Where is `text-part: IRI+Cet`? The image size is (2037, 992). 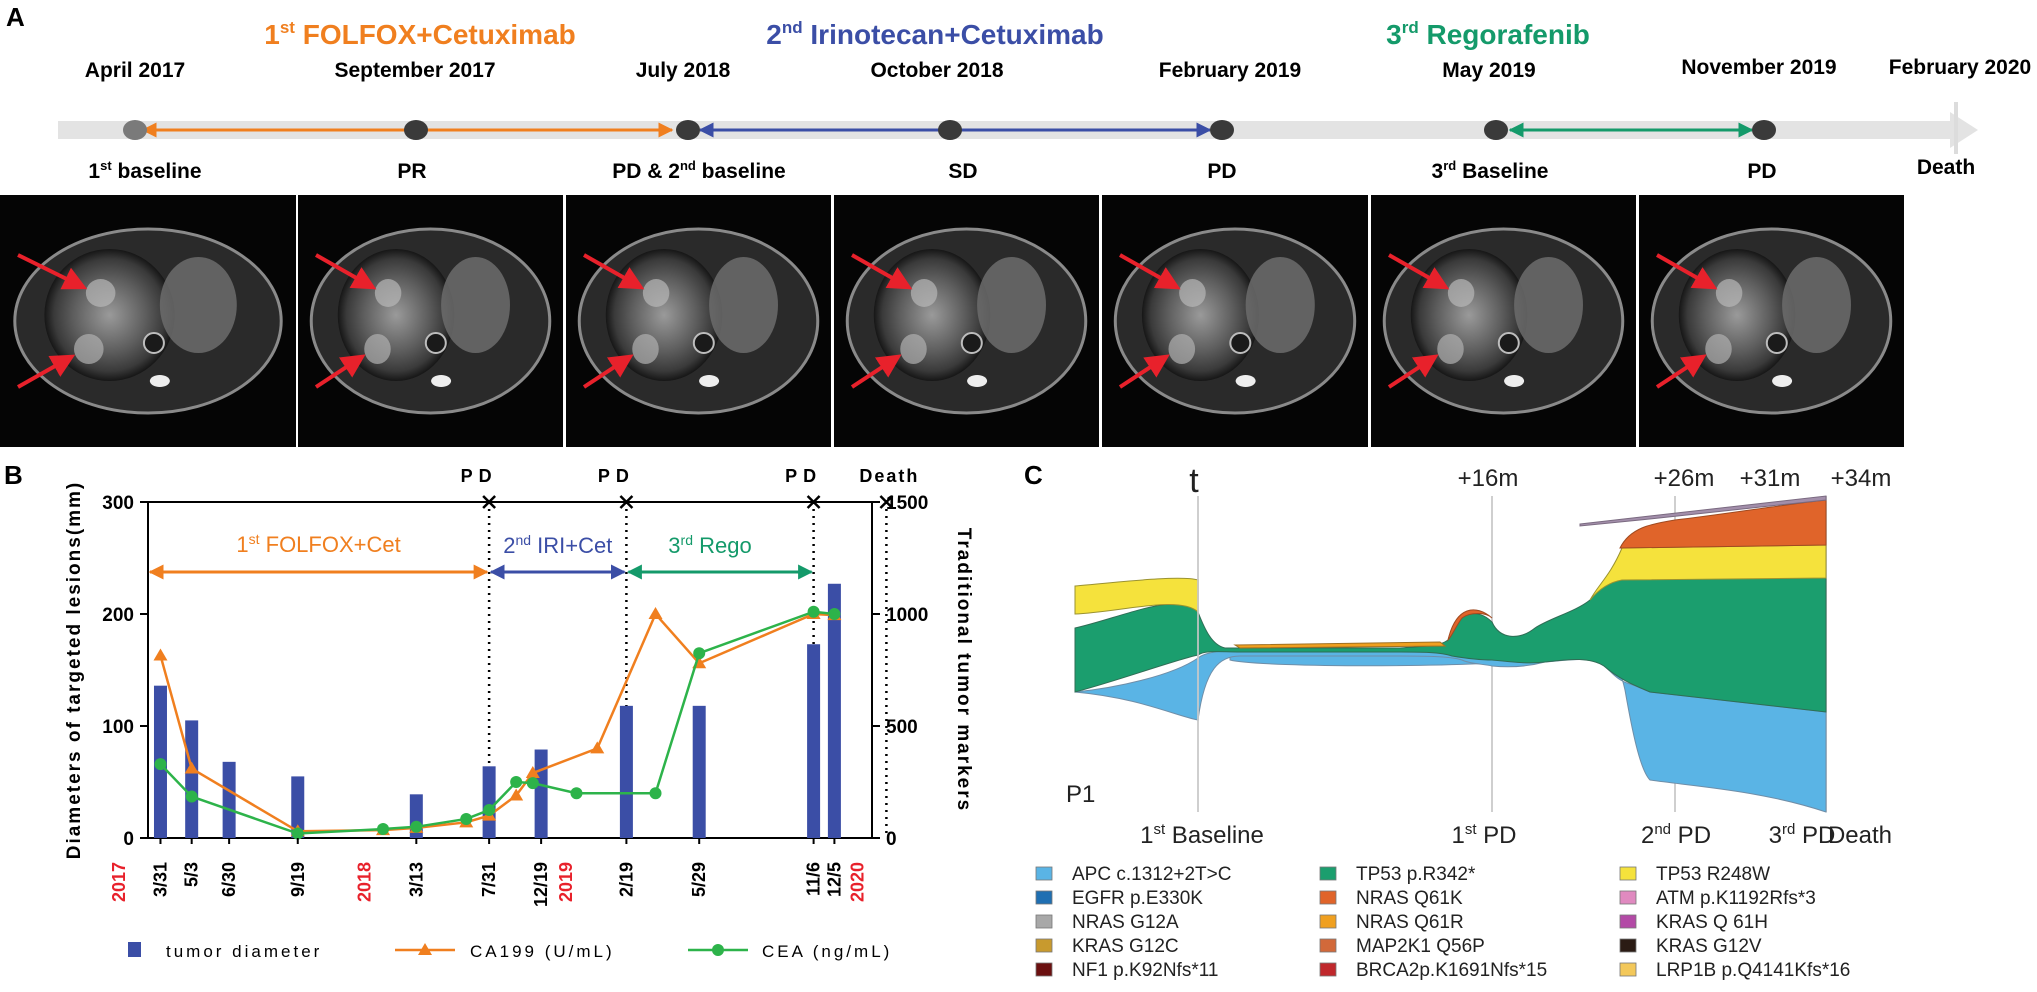 text-part: IRI+Cet is located at coordinates (571, 545).